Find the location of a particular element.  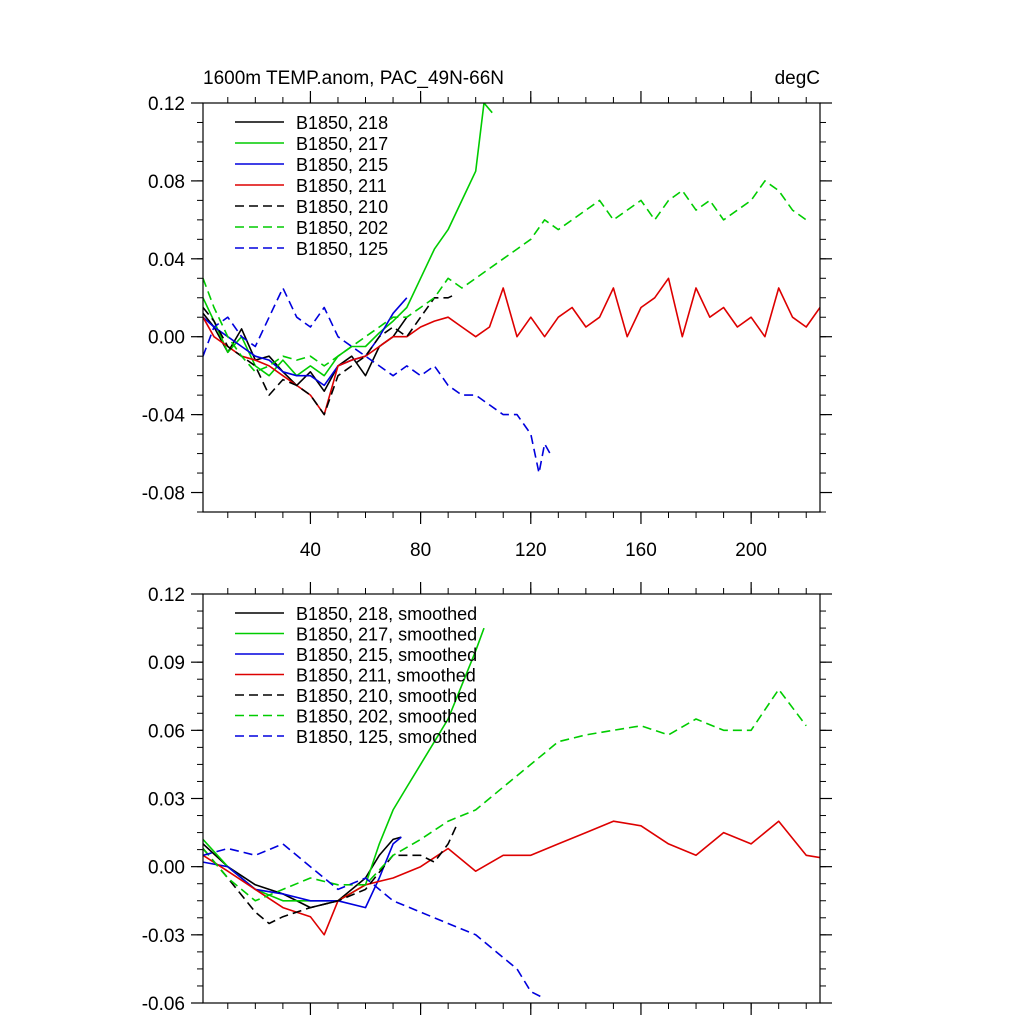

top-legend-label-6: B1850, 202 is located at coordinates (342, 228).